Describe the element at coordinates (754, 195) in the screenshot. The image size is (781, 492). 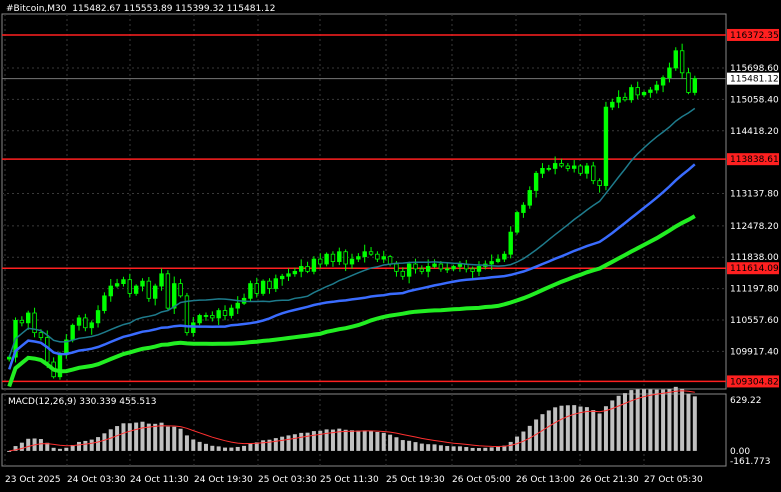
I see `price-axis-label: 113137.80` at that location.